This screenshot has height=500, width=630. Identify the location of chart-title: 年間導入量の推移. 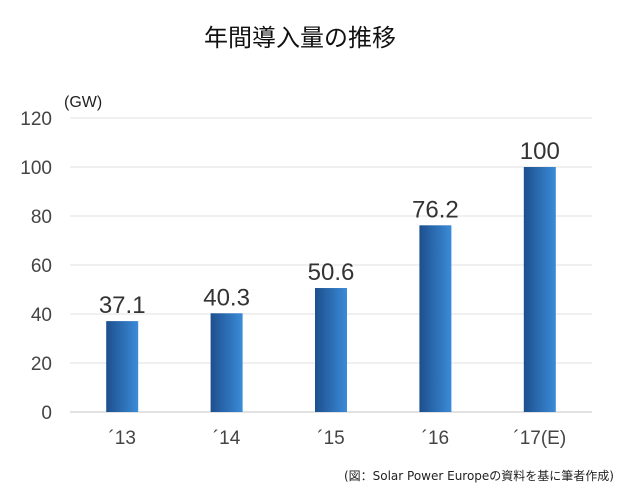
(300, 38).